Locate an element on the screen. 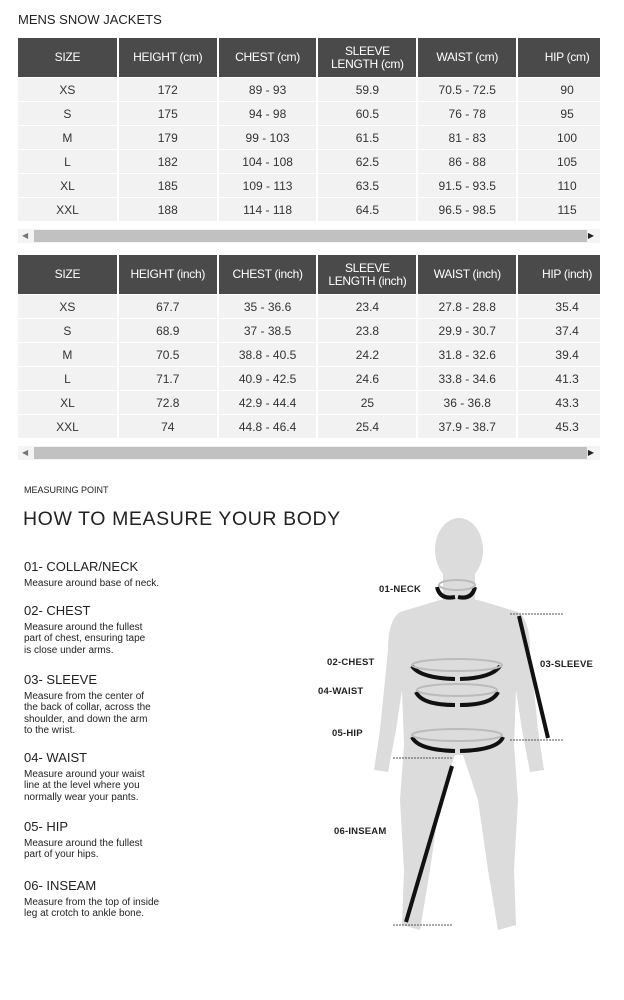 The width and height of the screenshot is (624, 1000). table-row: L 182 104 - 108 62.5 86 - 88 105 is located at coordinates (309, 161).